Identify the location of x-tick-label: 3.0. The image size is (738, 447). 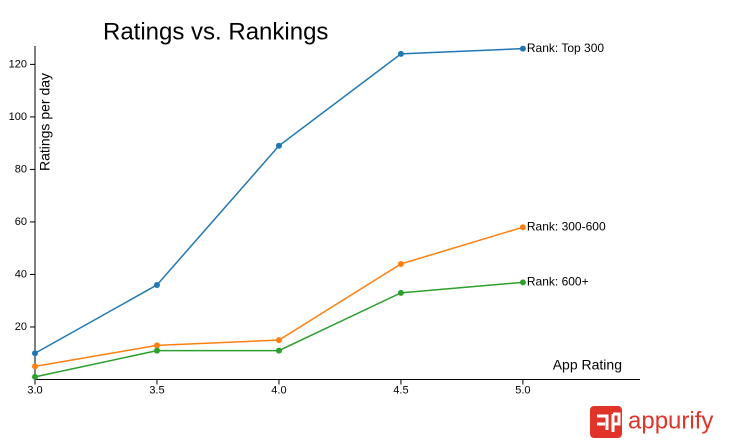
(34, 390).